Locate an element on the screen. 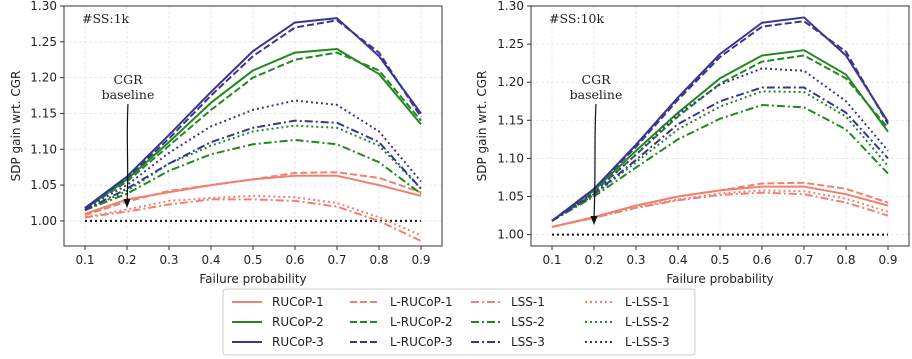 The image size is (912, 359). legend-box is located at coordinates (459, 322).